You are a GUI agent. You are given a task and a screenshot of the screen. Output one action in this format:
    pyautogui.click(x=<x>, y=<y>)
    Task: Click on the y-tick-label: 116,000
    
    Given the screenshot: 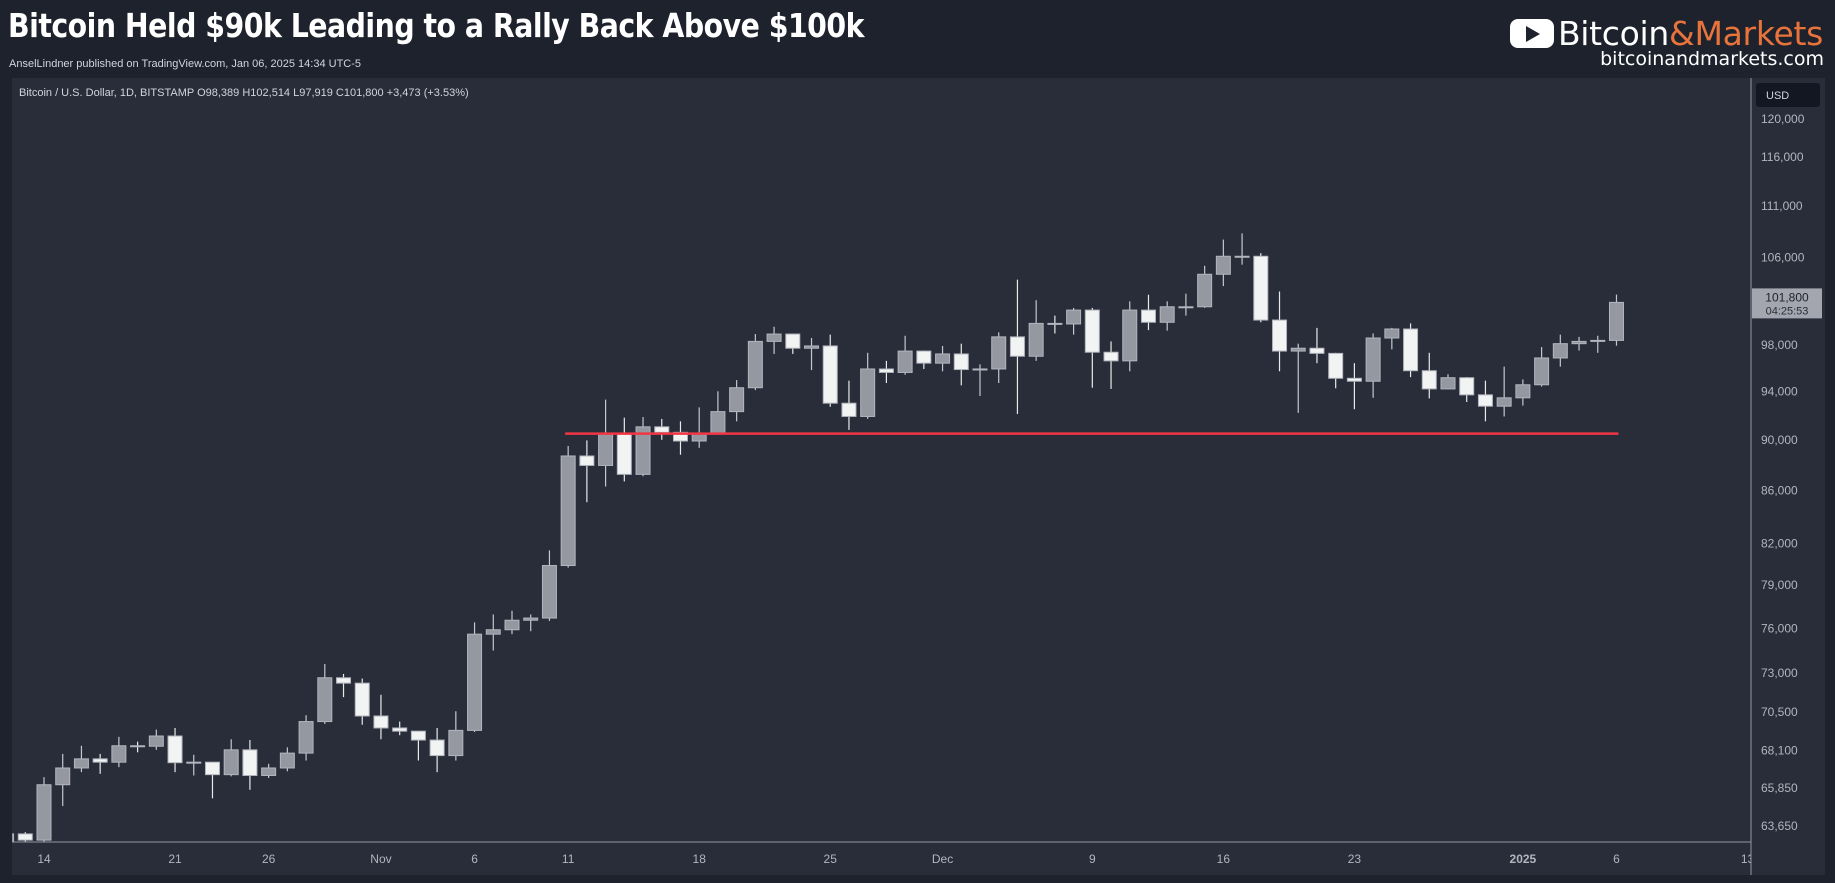 What is the action you would take?
    pyautogui.click(x=1782, y=157)
    